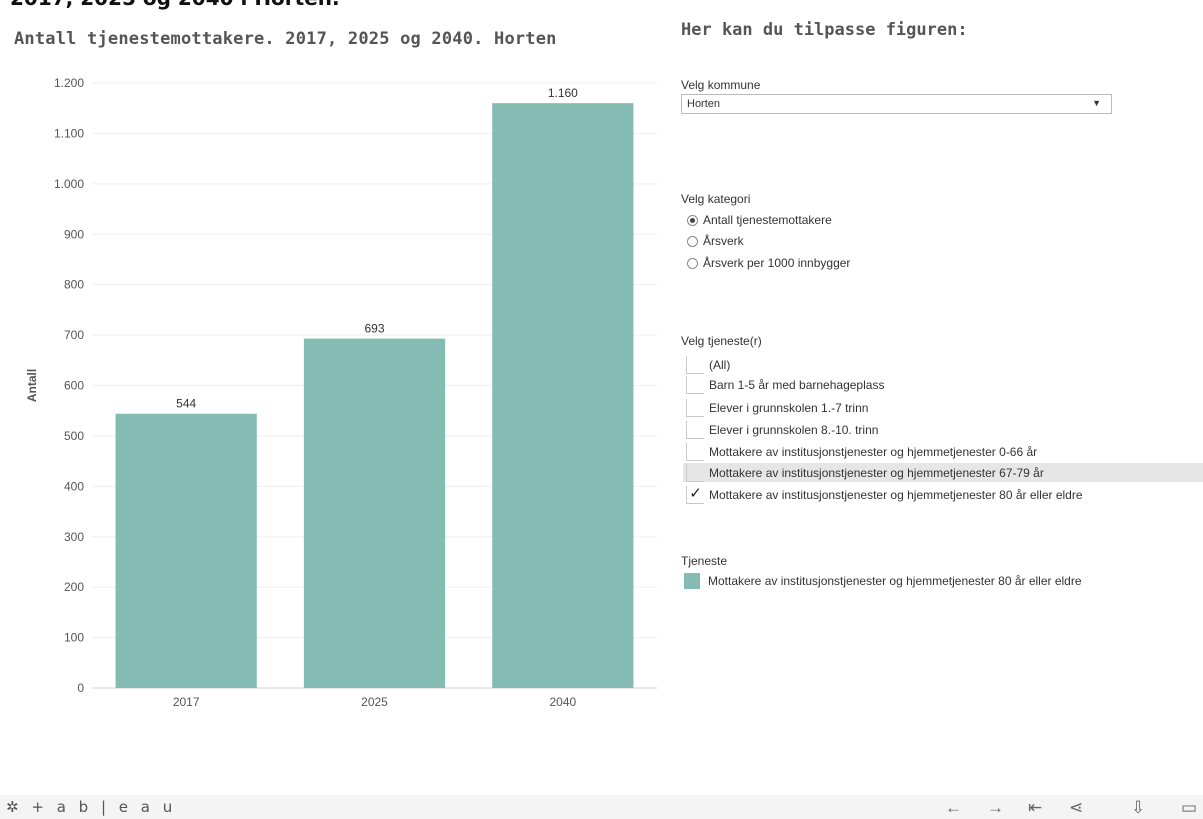 The image size is (1203, 819). What do you see at coordinates (767, 220) in the screenshot?
I see `radio-label: Antall tjenestemottakere` at bounding box center [767, 220].